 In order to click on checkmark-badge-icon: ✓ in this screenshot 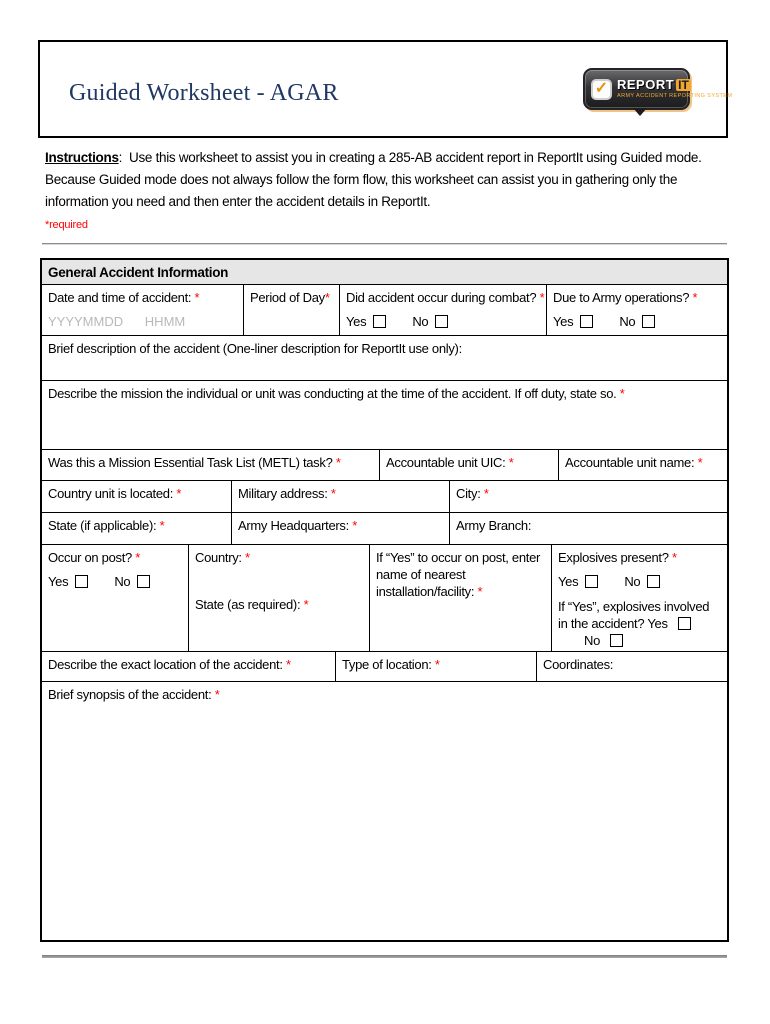, I will do `click(601, 89)`.